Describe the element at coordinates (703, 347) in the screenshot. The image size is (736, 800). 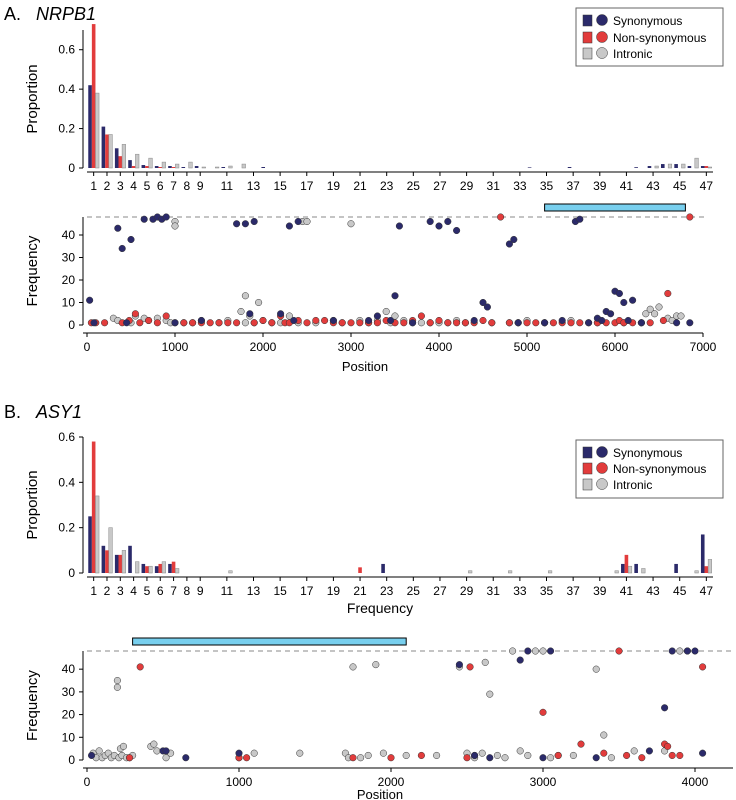
I see `x-tick-label: 7000` at that location.